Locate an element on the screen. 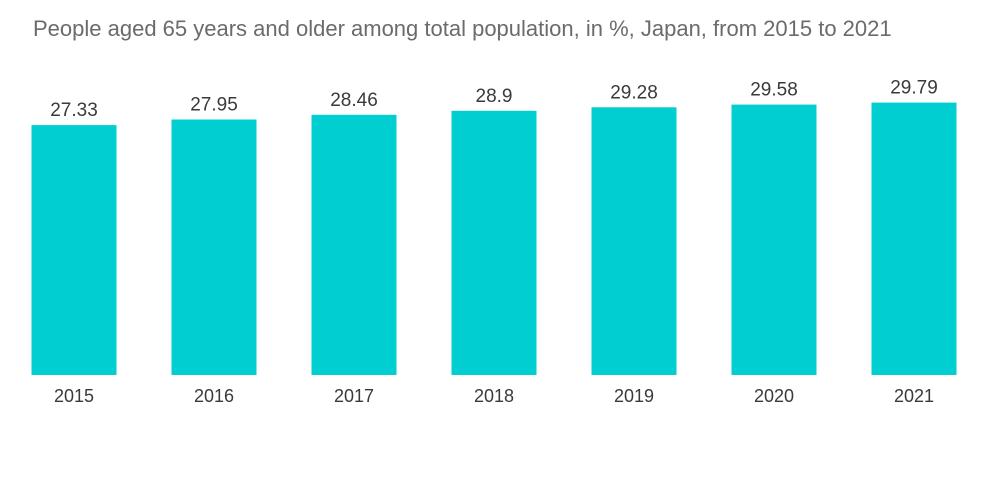 The image size is (1000, 504). x-tick-label-2017: 2017 is located at coordinates (354, 396).